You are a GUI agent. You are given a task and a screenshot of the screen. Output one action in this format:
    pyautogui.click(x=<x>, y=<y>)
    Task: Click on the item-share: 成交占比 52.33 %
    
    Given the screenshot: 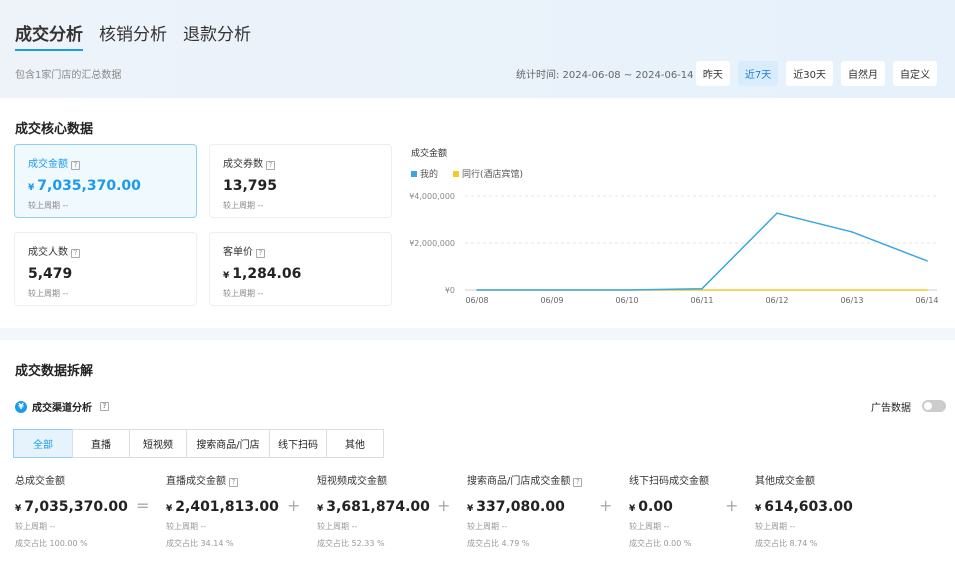 What is the action you would take?
    pyautogui.click(x=351, y=543)
    